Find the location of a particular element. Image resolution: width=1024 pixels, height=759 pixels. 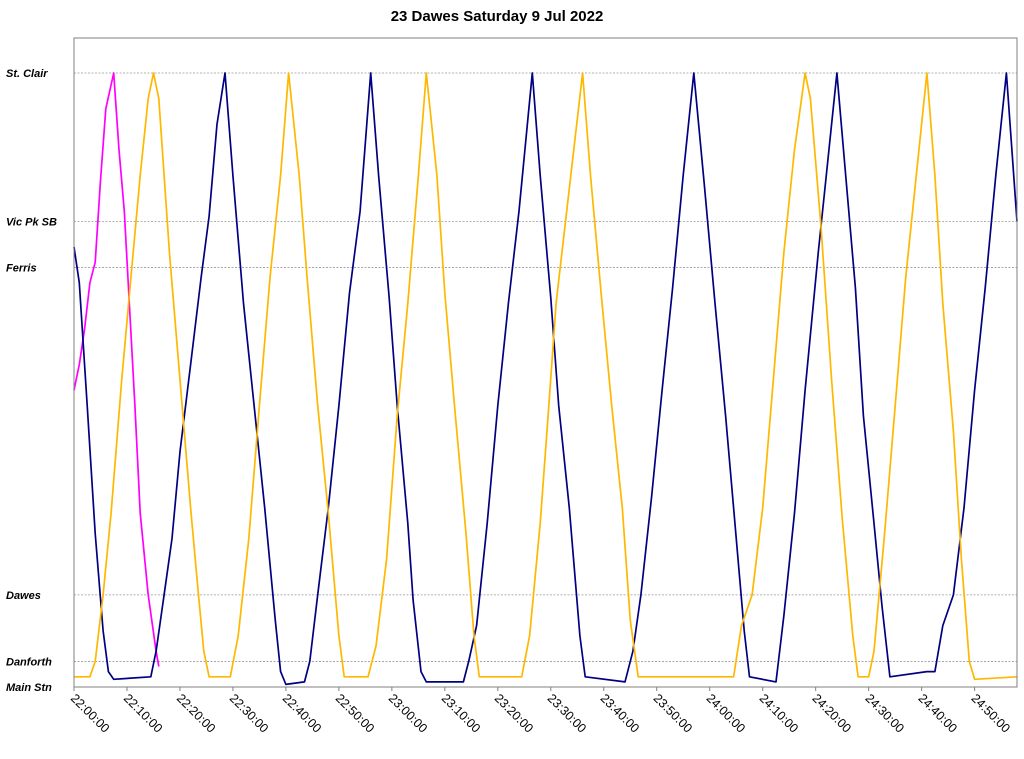

y-tick-label: St. Clair is located at coordinates (27, 74).